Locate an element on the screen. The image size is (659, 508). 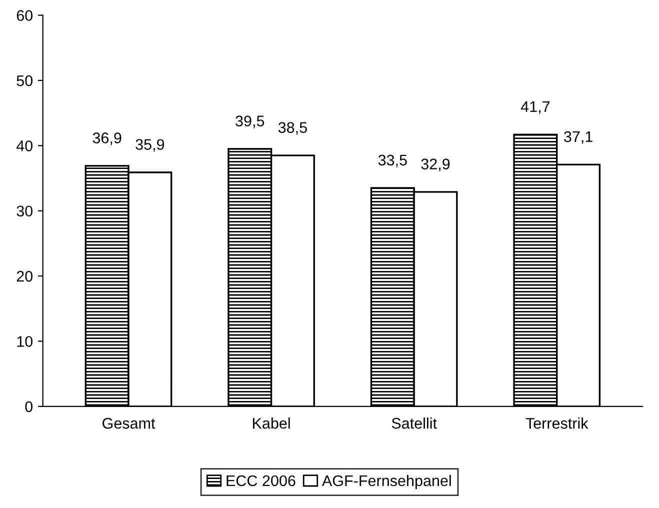
y-tick-label: 20 is located at coordinates (24, 276).